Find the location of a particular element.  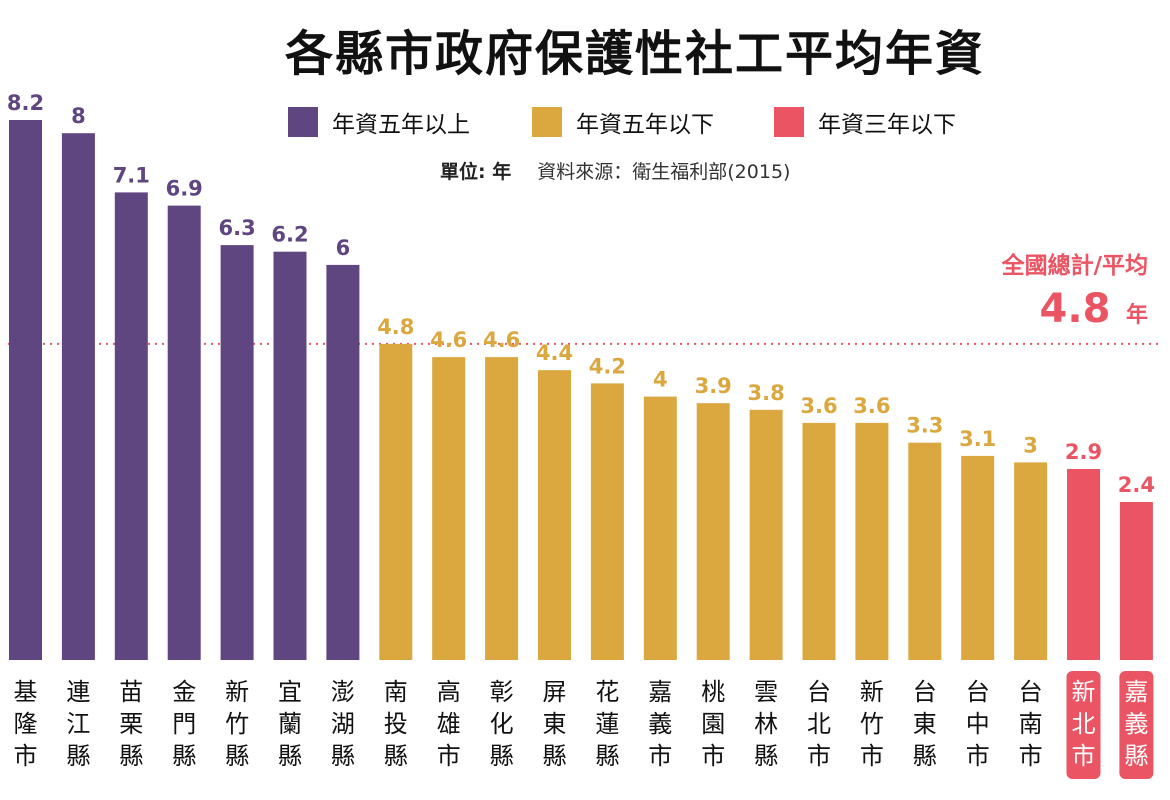

chart-subnote: 單位: 年 資料來源：衛生福利部(2015) is located at coordinates (615, 170).